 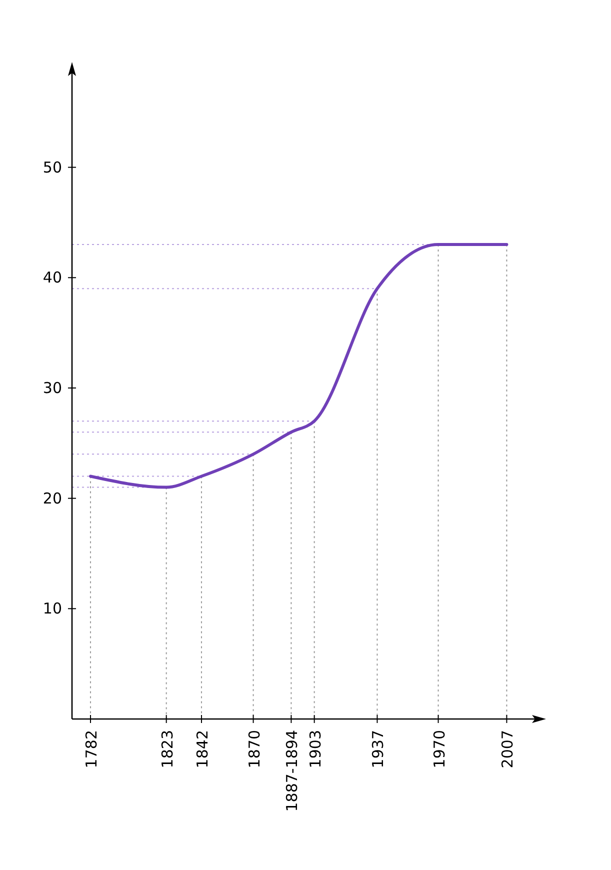 What do you see at coordinates (91, 749) in the screenshot?
I see `x-tick-label: 1782` at bounding box center [91, 749].